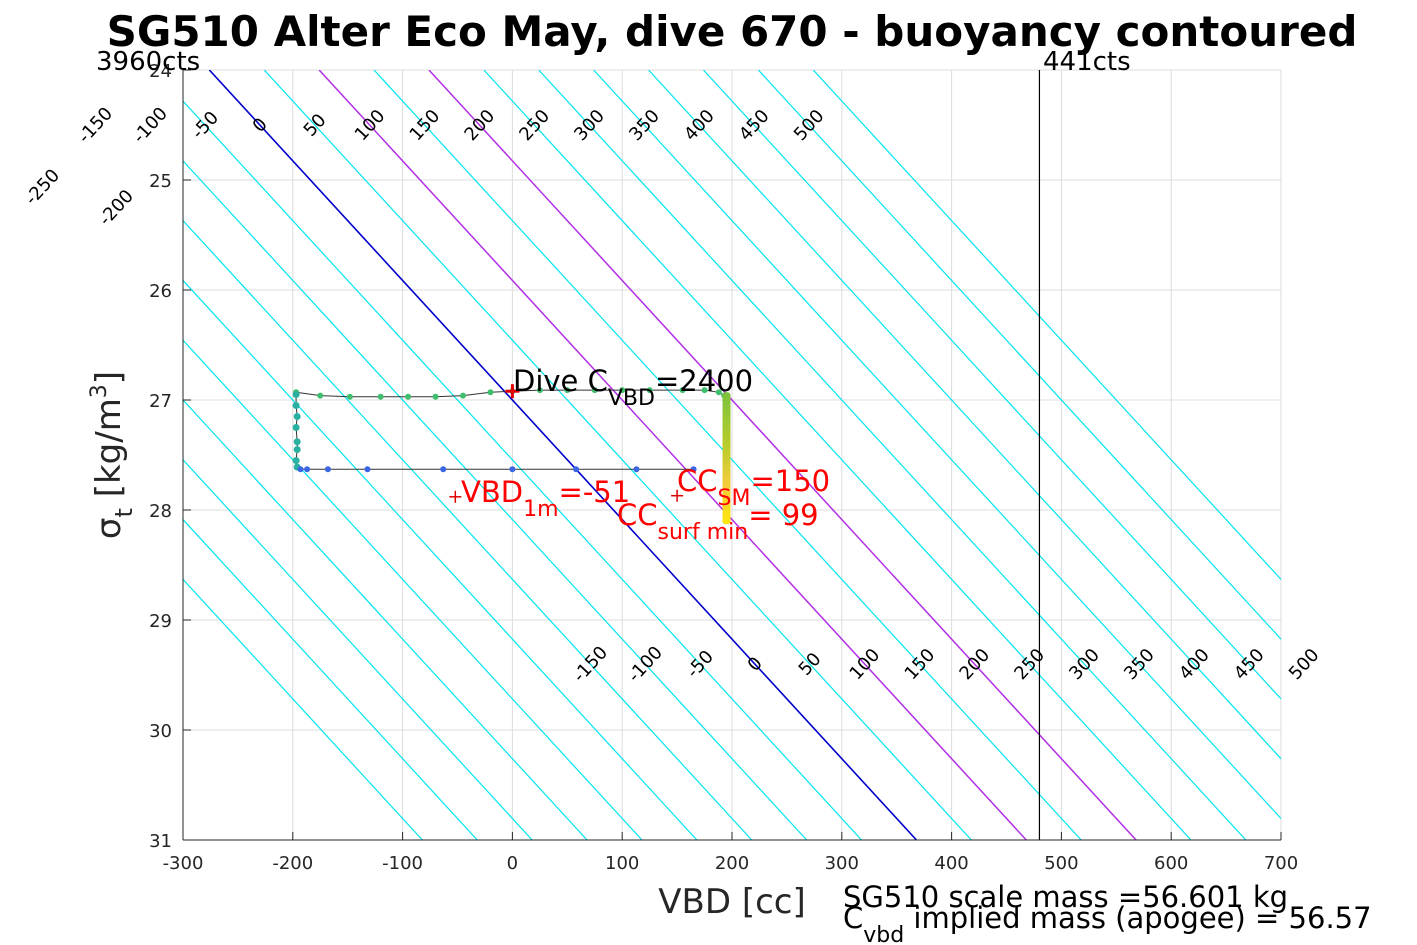  I want to click on y-tick-label: 24, so click(160, 71).